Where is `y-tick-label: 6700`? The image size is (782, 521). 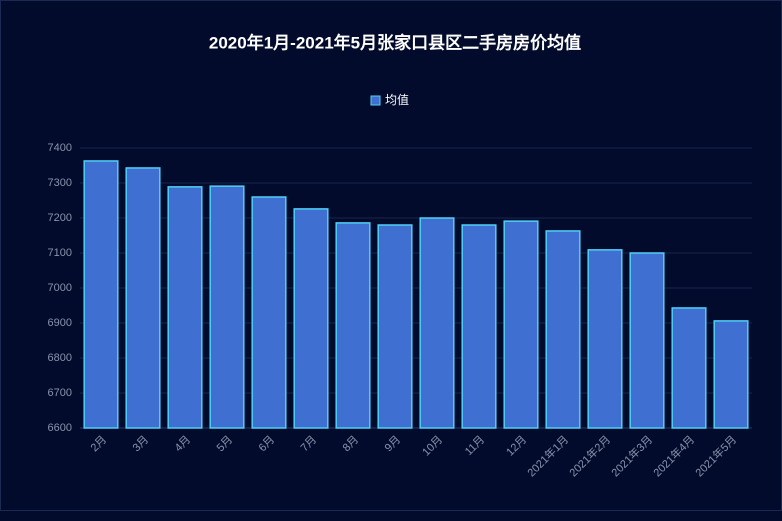
y-tick-label: 6700 is located at coordinates (60, 393).